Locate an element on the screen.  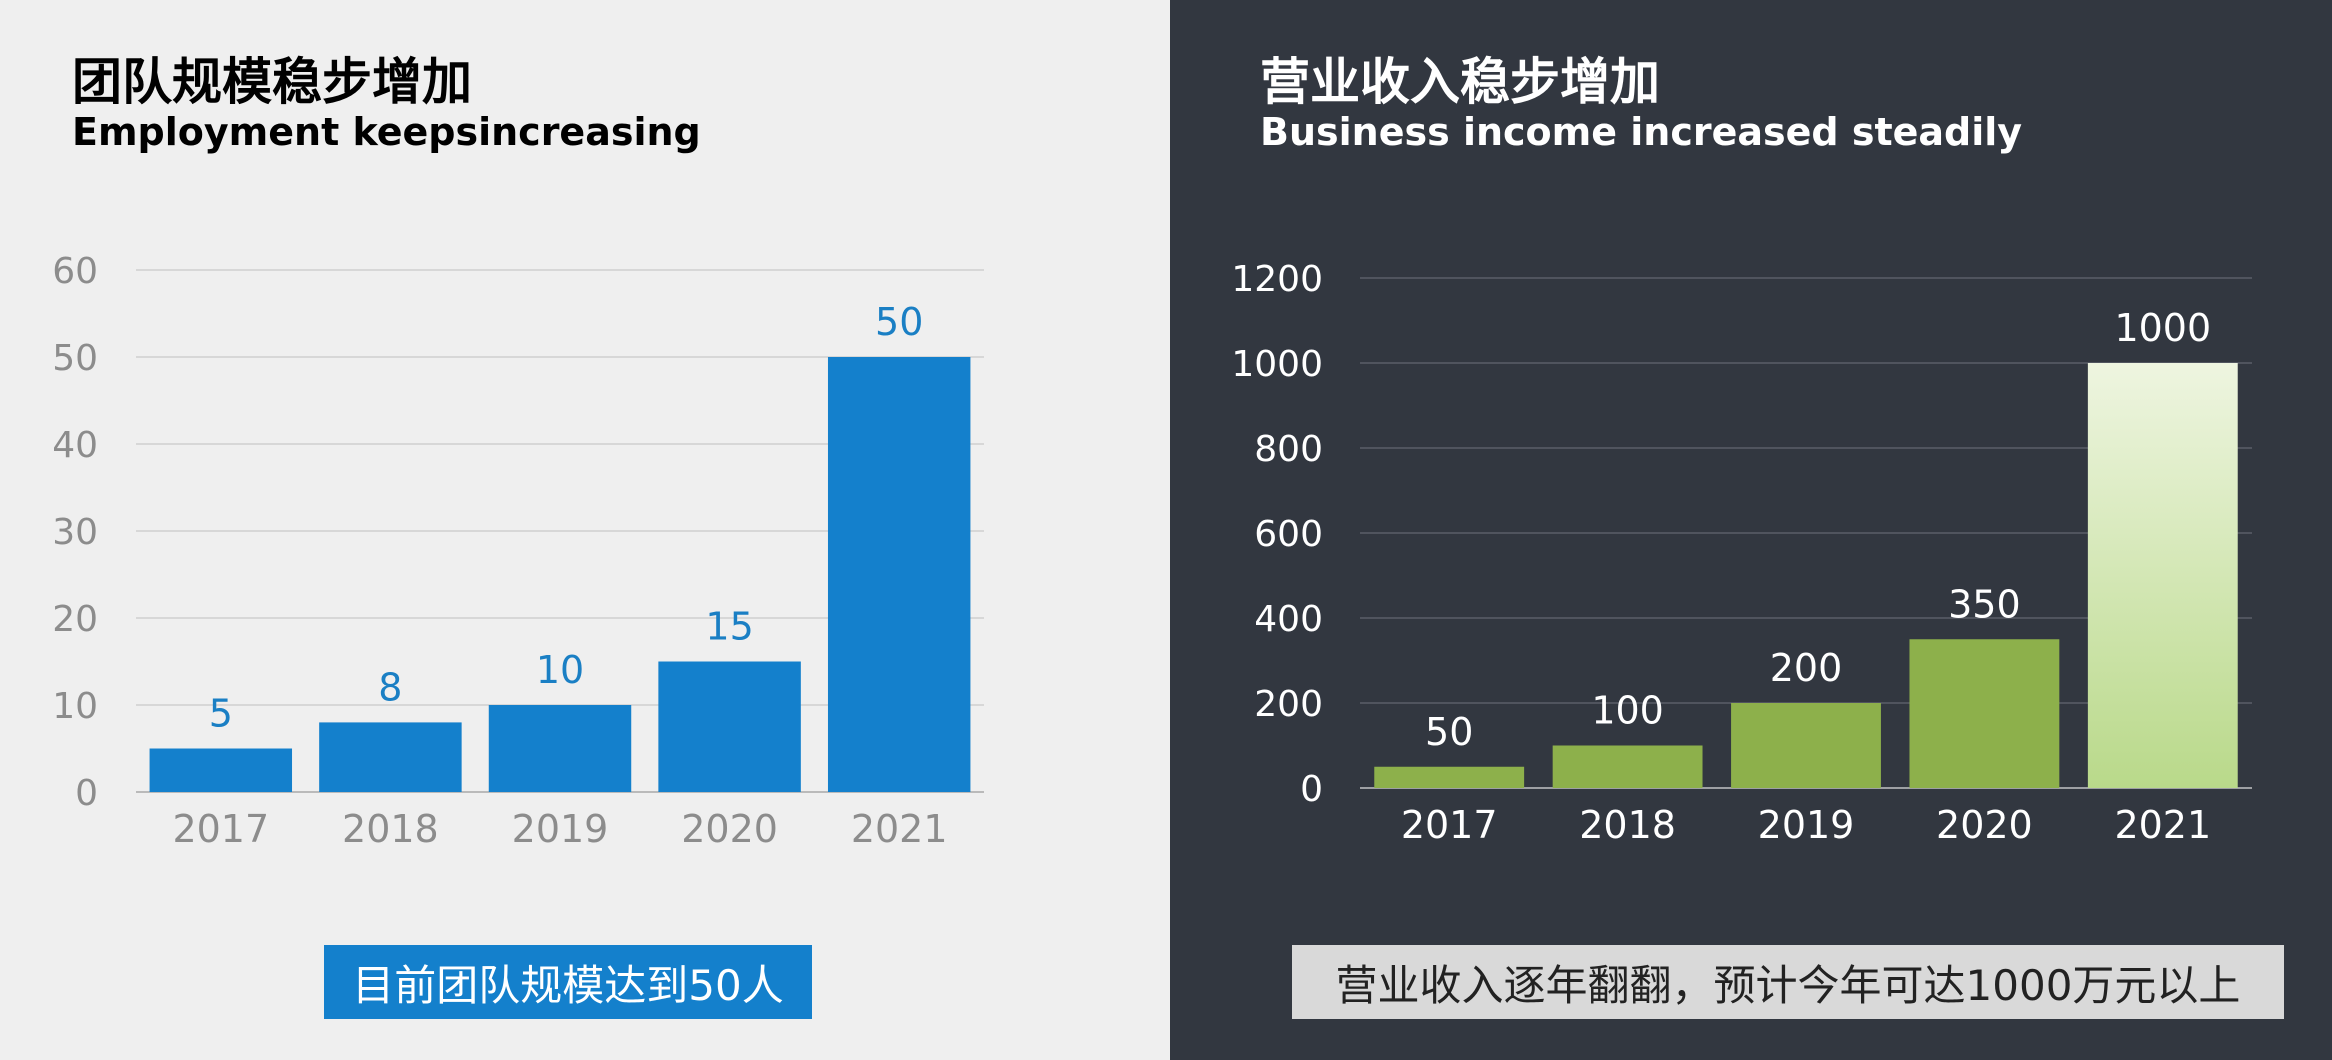
employment-ytick-20: 20 is located at coordinates (75, 619).